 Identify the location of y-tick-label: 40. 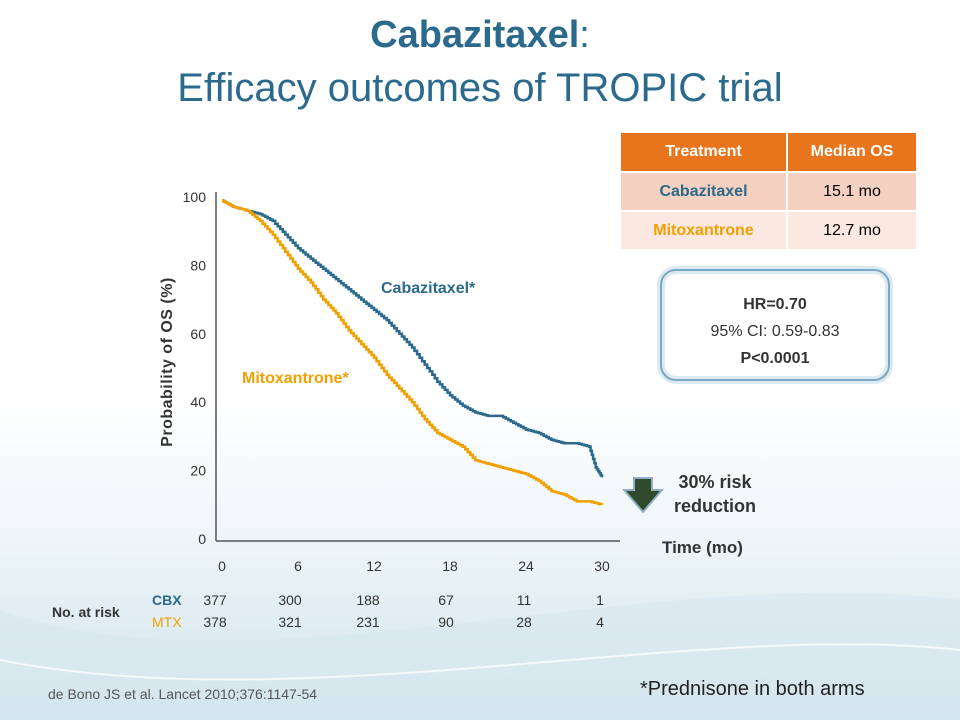
(198, 402).